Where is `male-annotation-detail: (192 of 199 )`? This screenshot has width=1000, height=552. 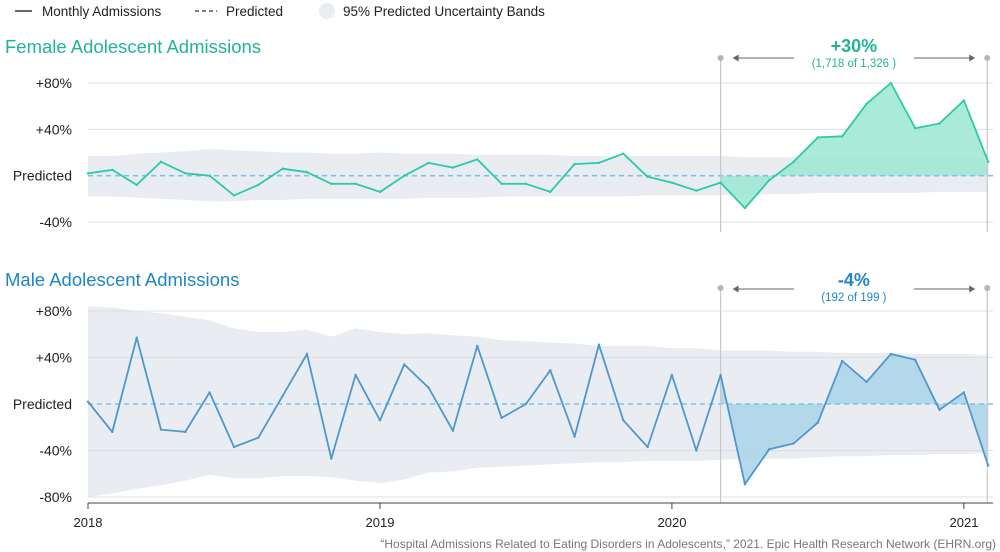
male-annotation-detail: (192 of 199 ) is located at coordinates (853, 298).